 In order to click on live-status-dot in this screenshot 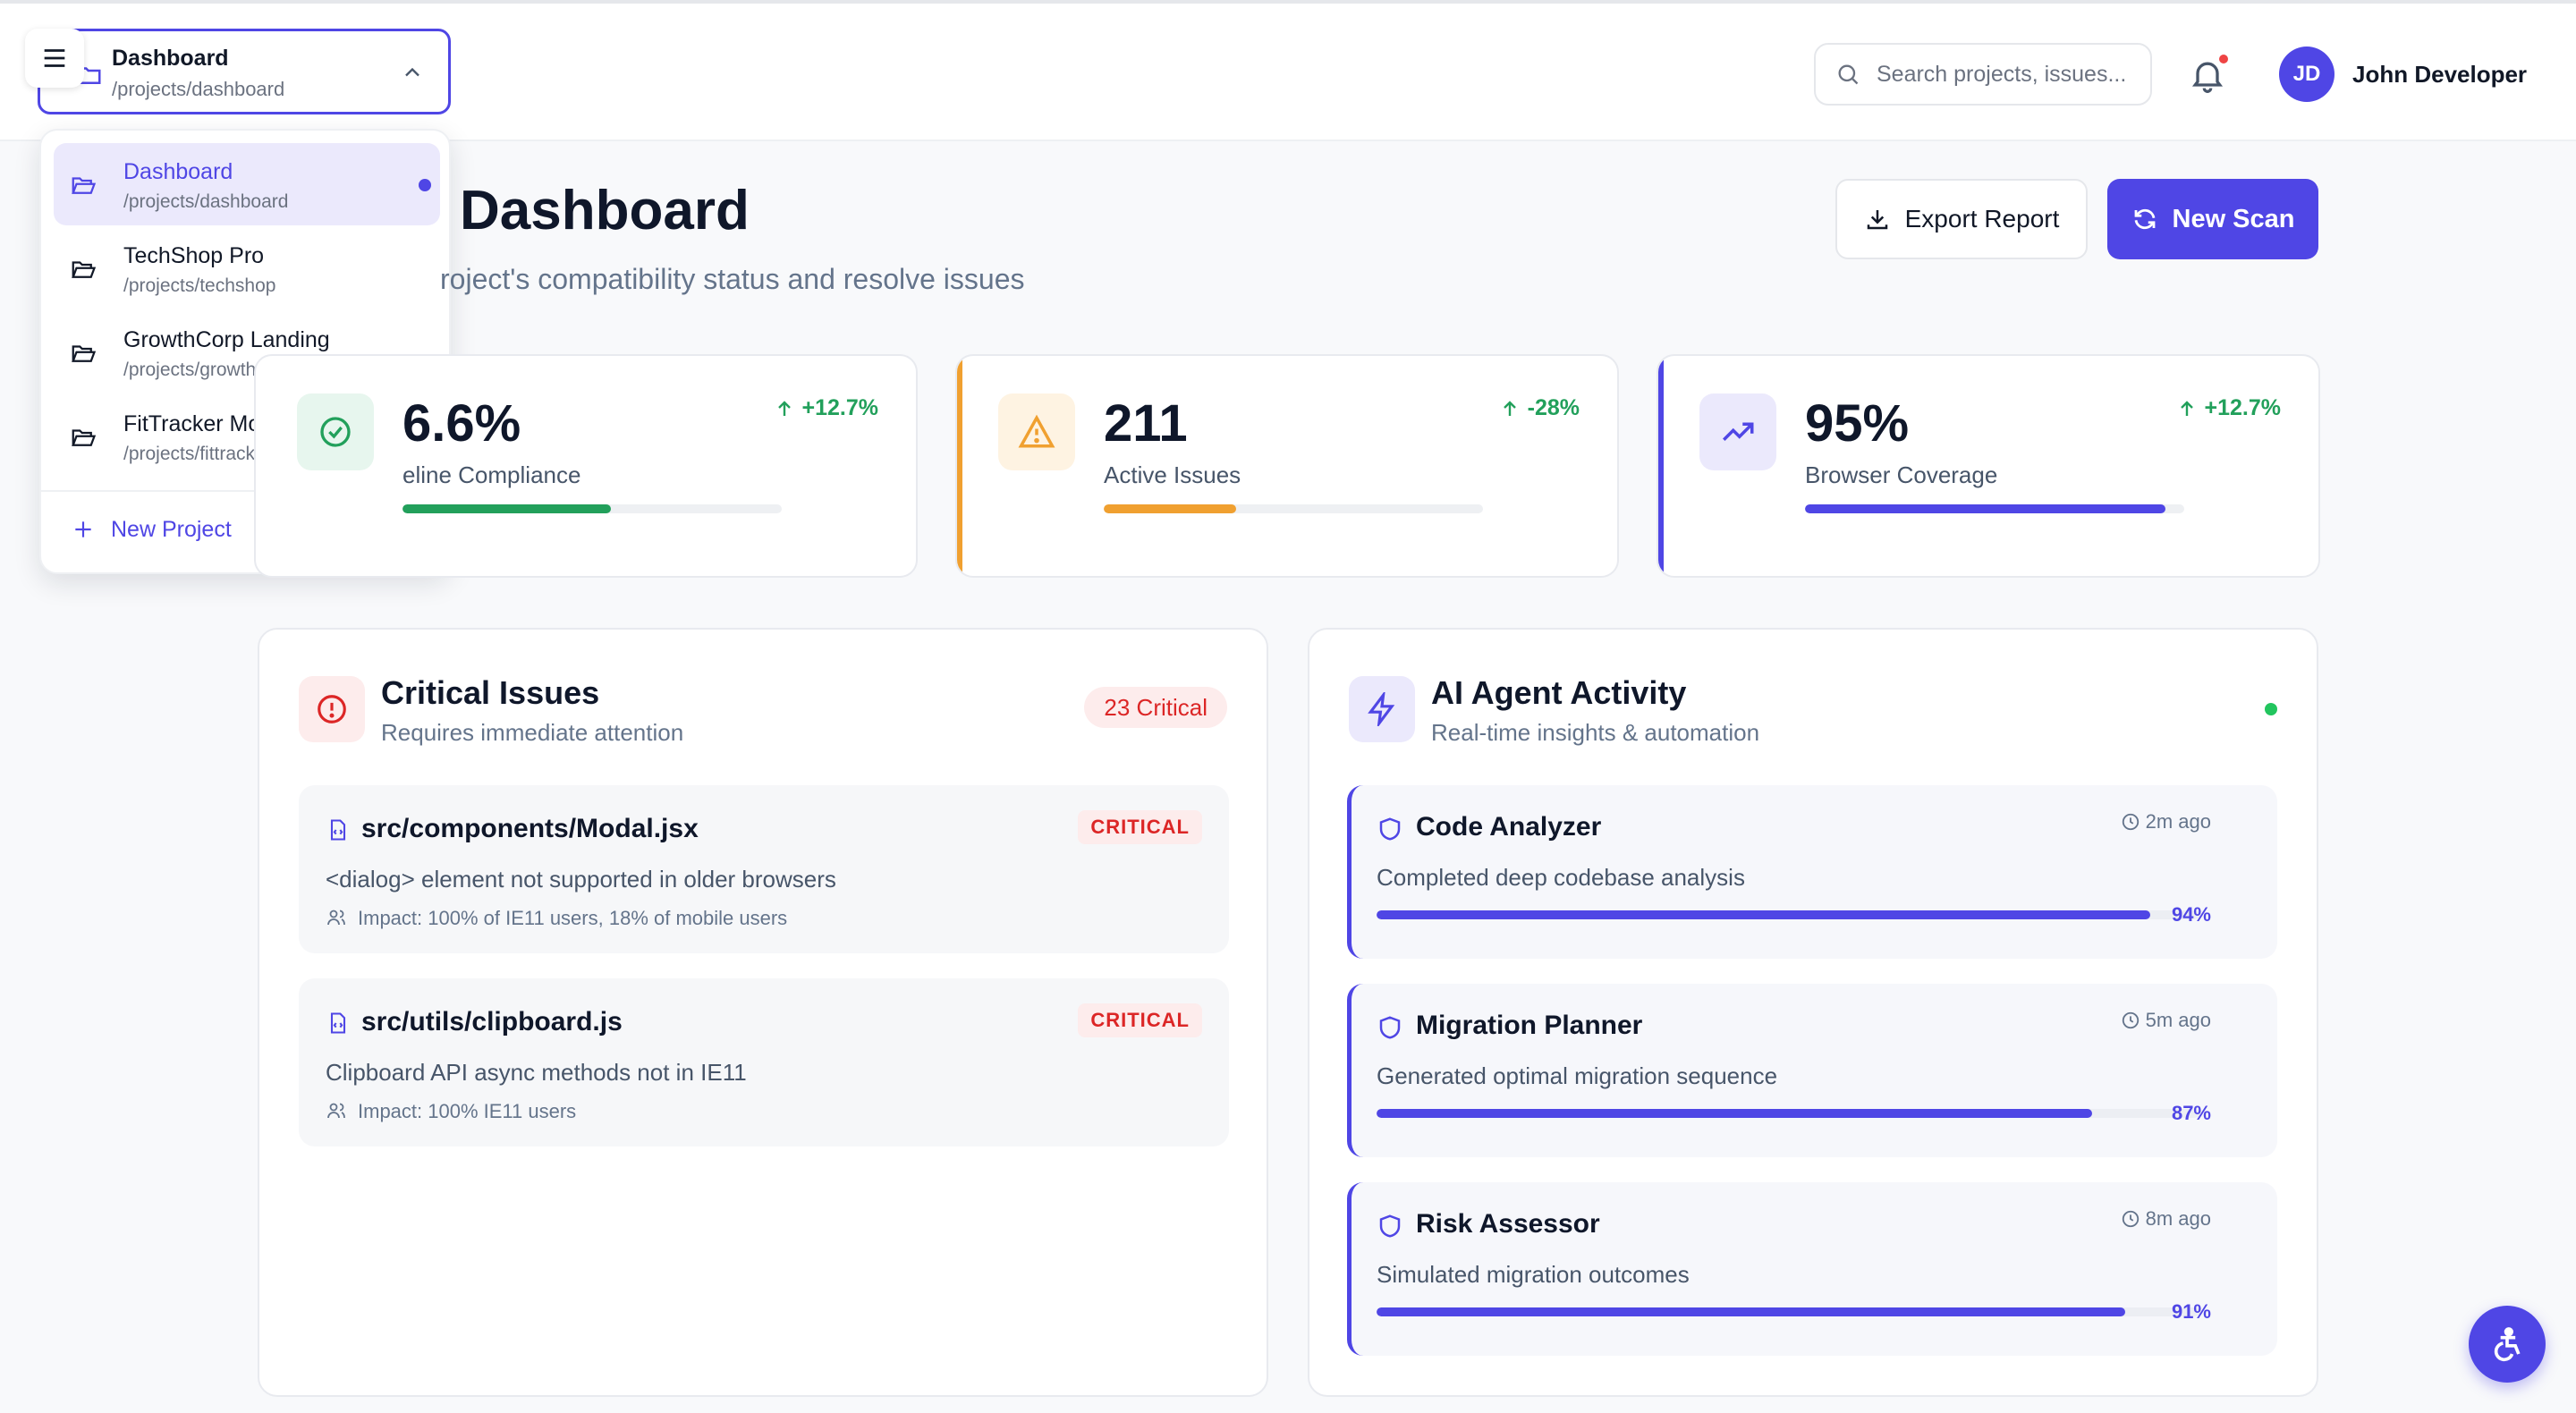, I will do `click(2271, 709)`.